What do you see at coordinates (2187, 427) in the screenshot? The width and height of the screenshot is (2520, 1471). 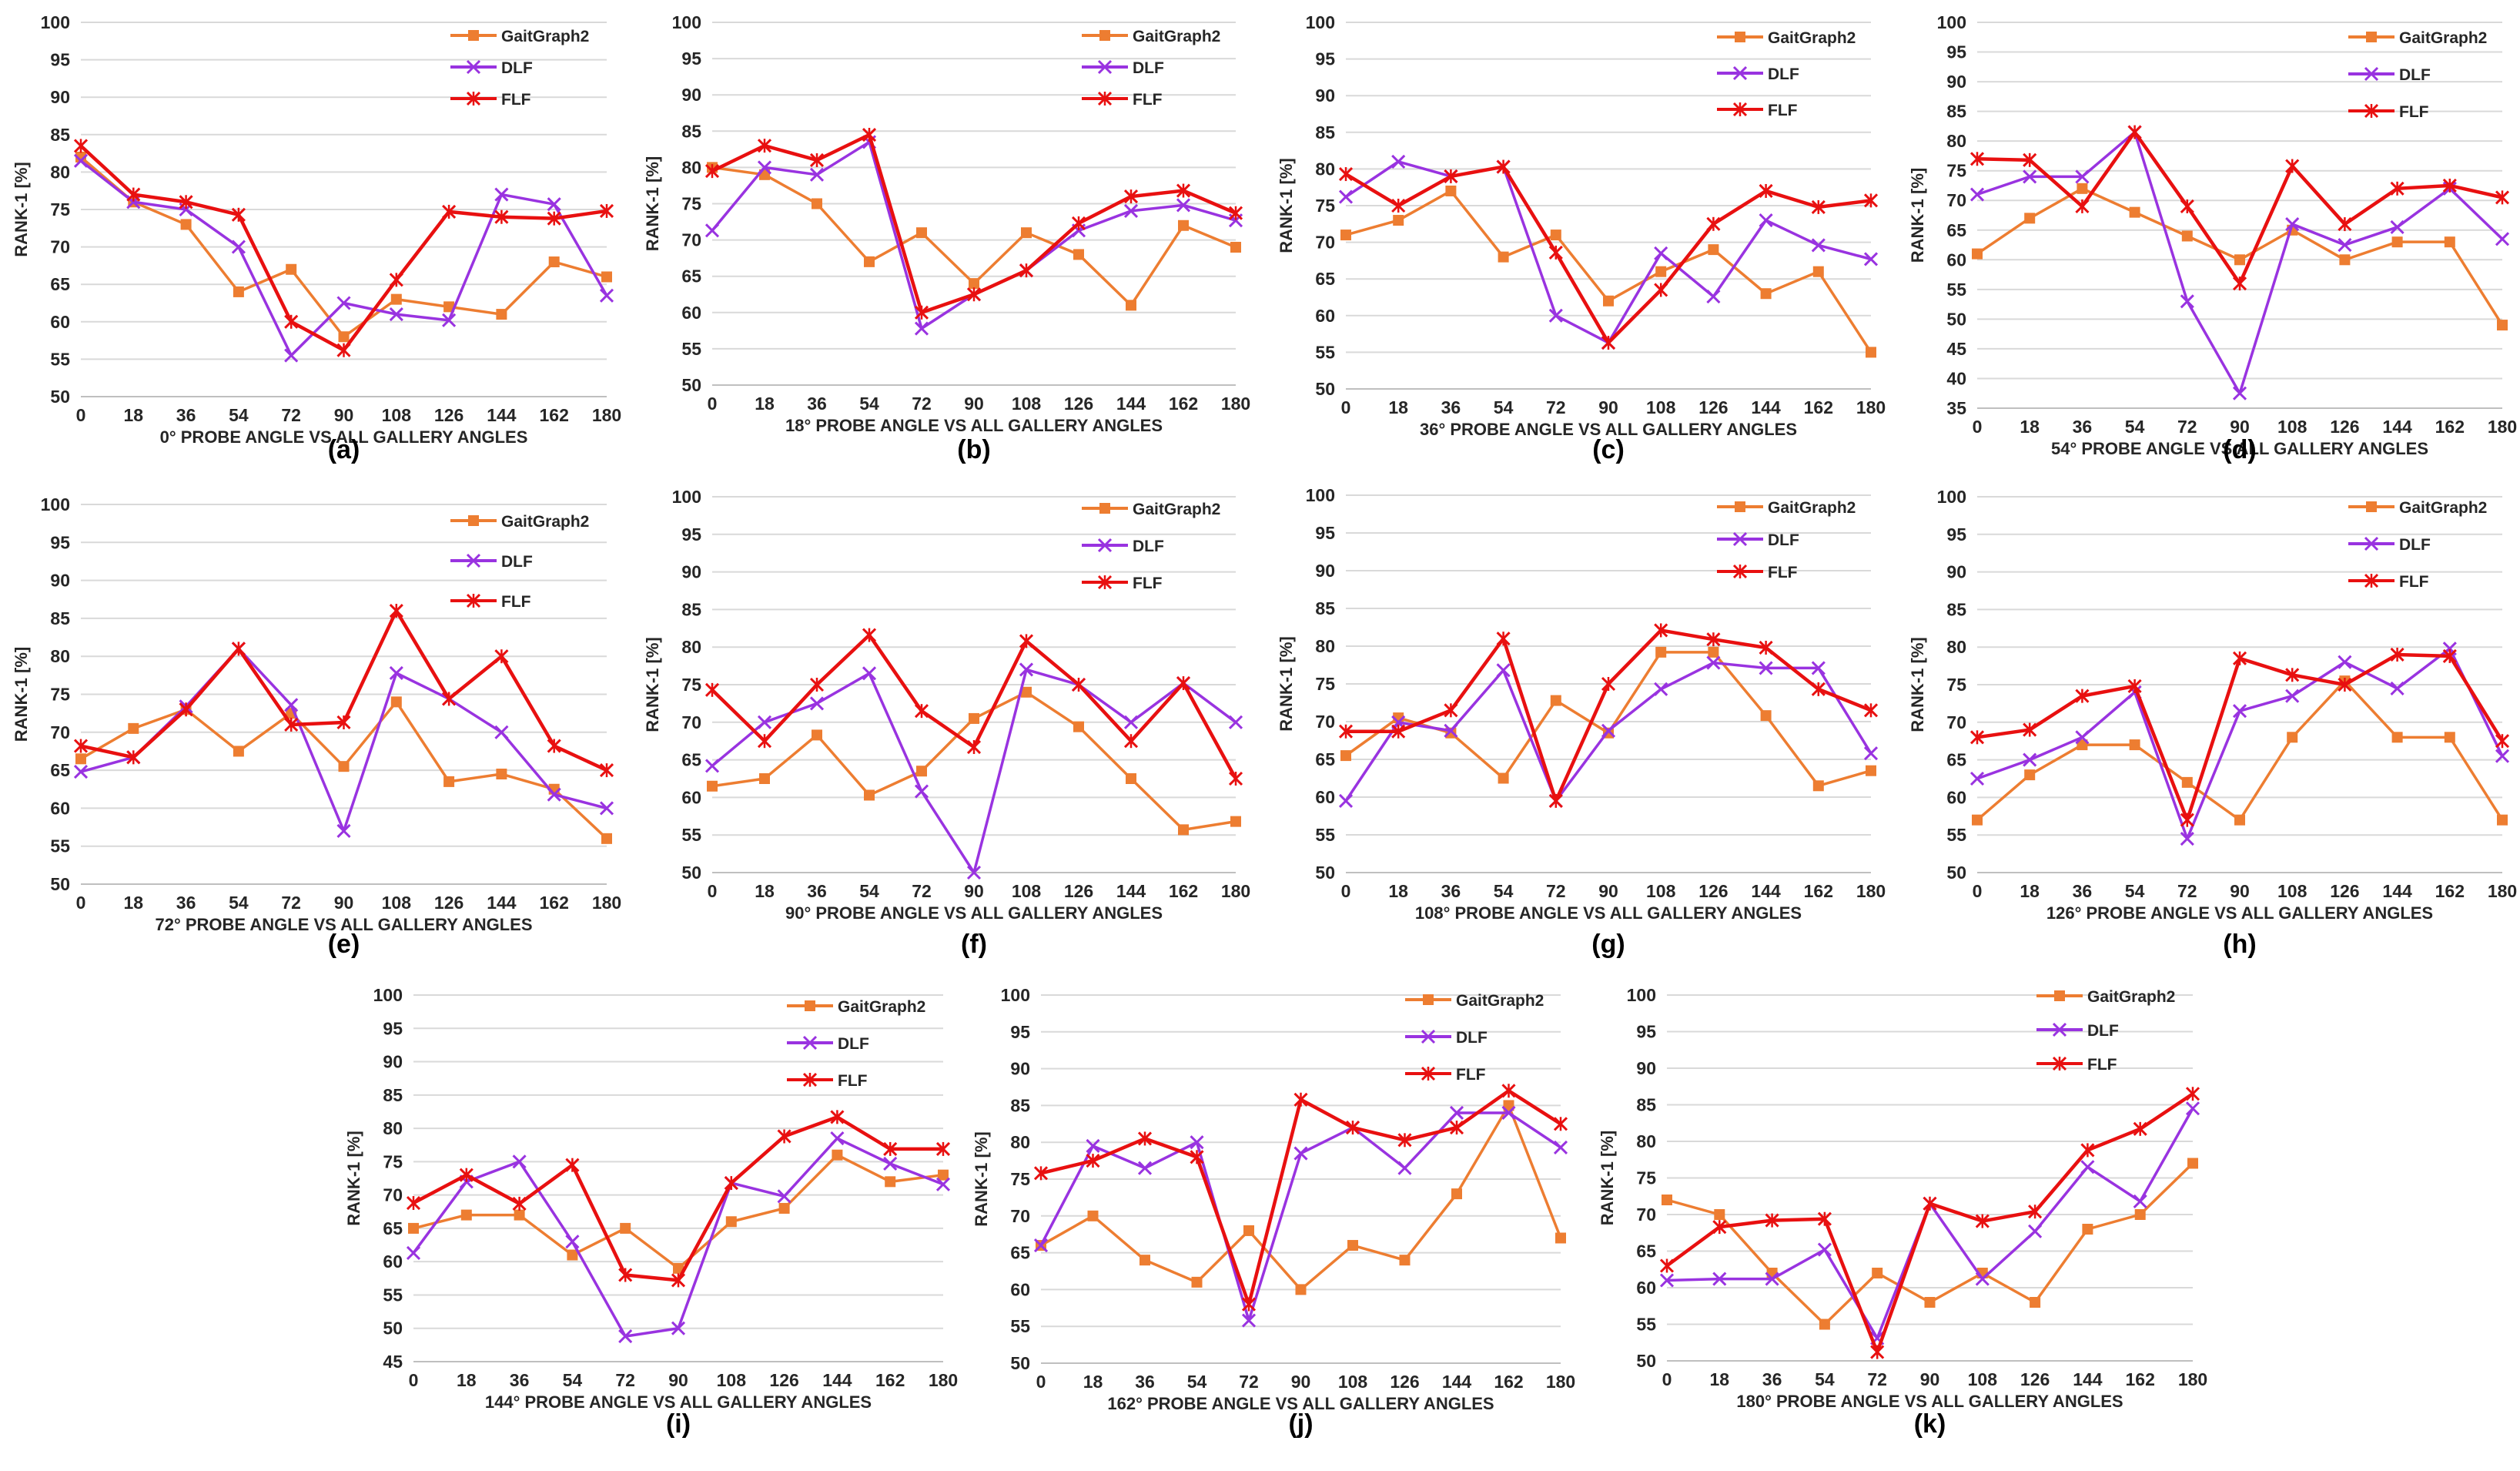 I see `x-tick-label: 72` at bounding box center [2187, 427].